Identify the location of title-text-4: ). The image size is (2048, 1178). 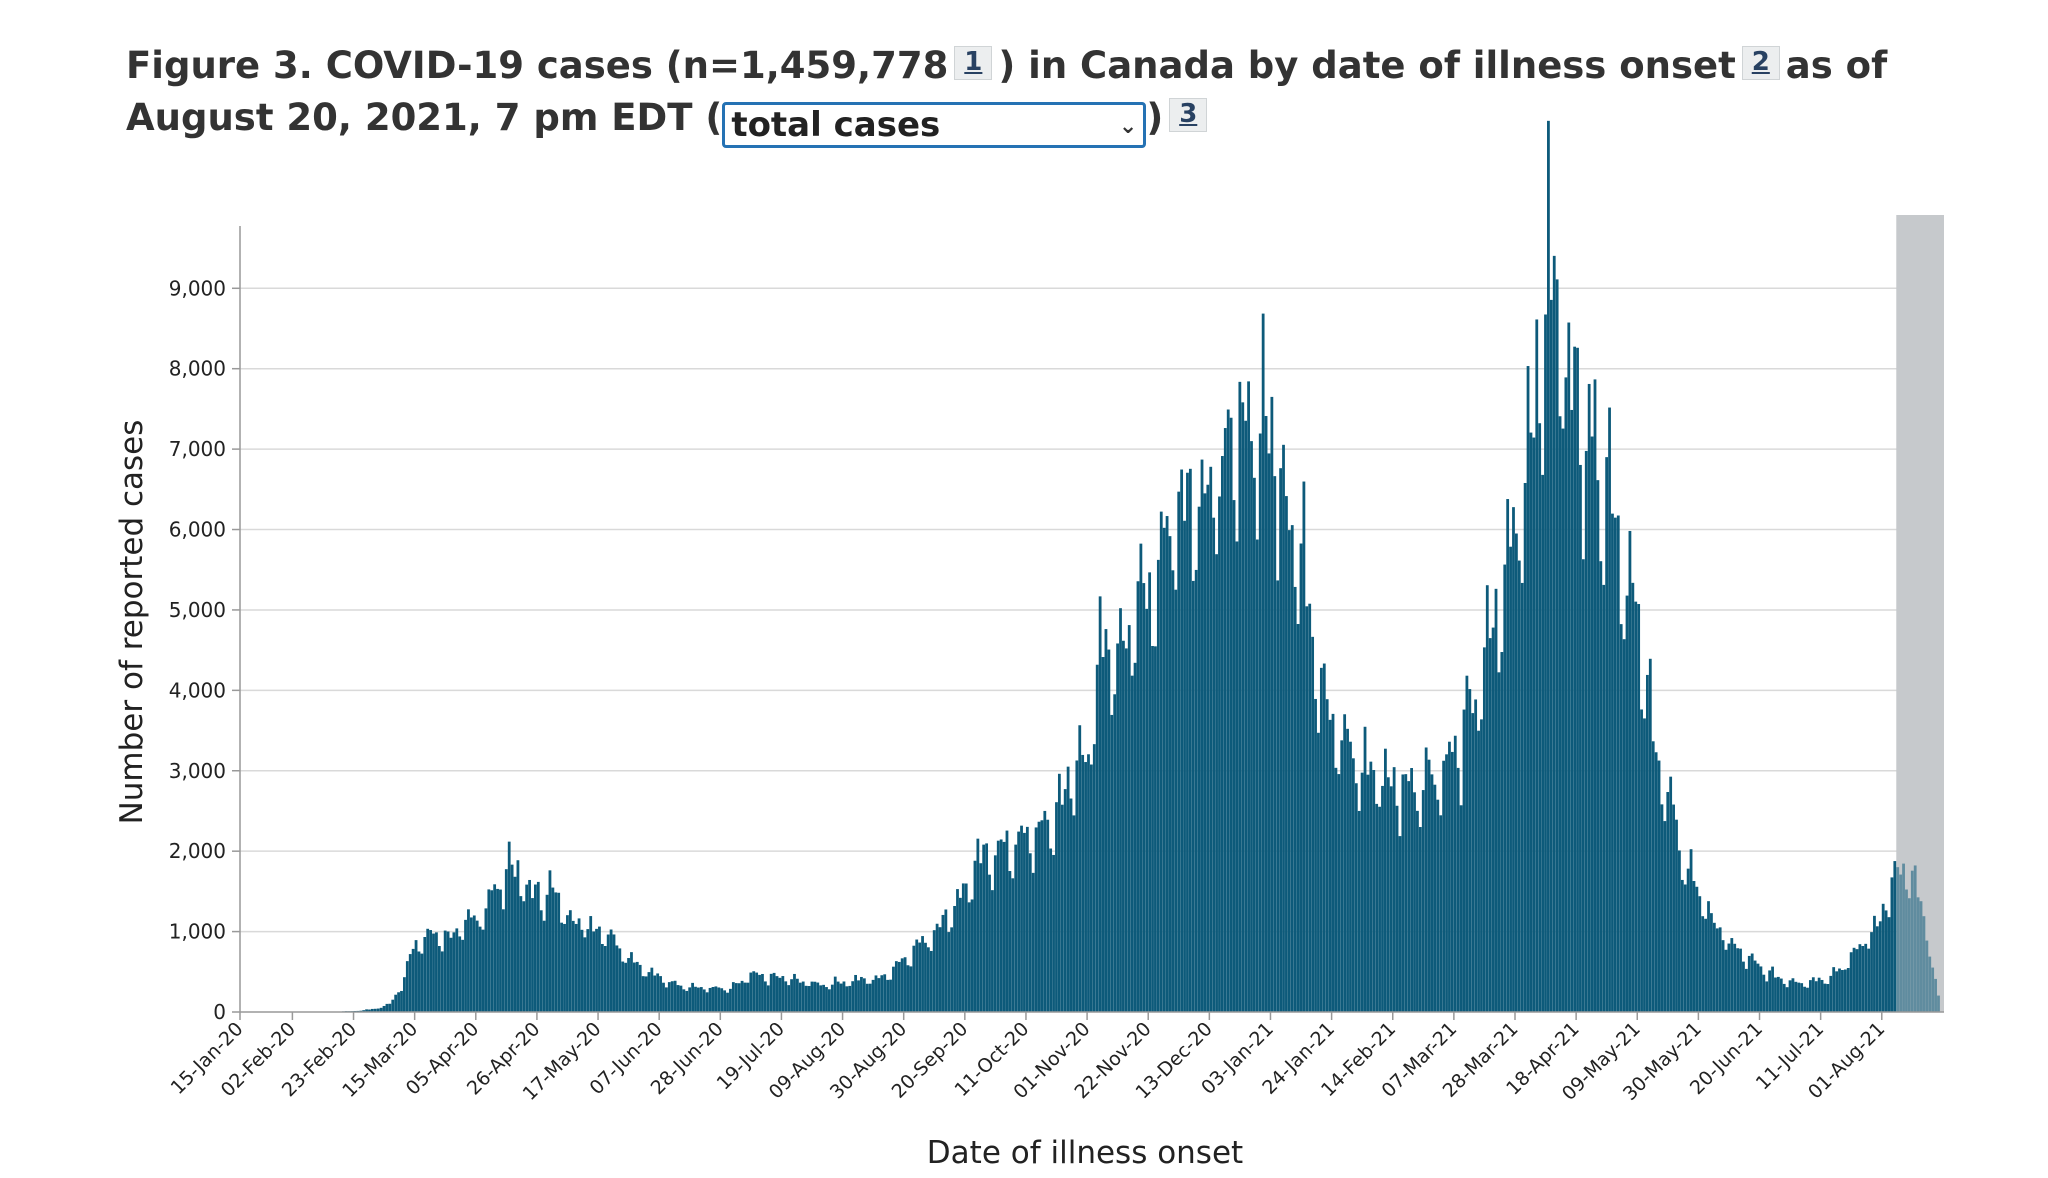
(1155, 117).